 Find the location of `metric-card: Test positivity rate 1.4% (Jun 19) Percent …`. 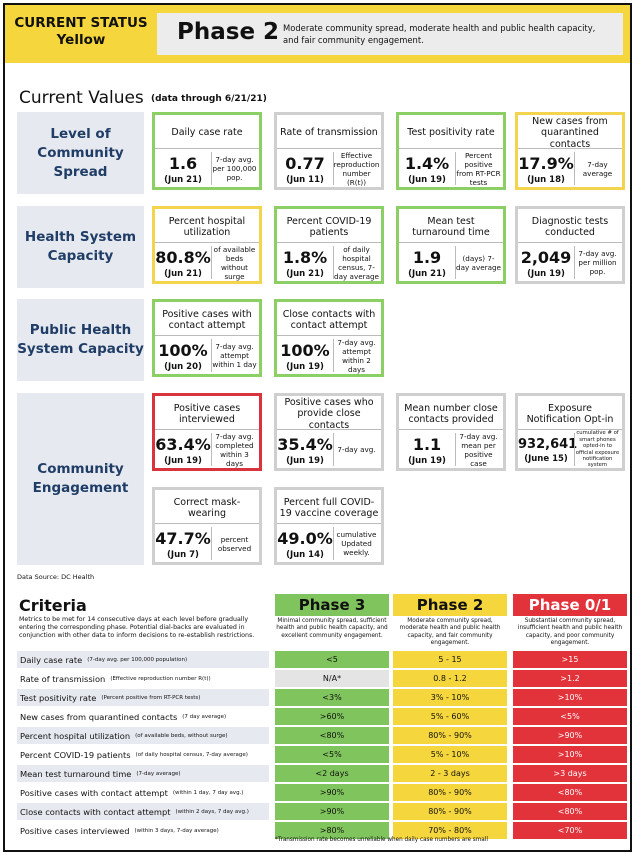

metric-card: Test positivity rate 1.4% (Jun 19) Percent … is located at coordinates (451, 151).